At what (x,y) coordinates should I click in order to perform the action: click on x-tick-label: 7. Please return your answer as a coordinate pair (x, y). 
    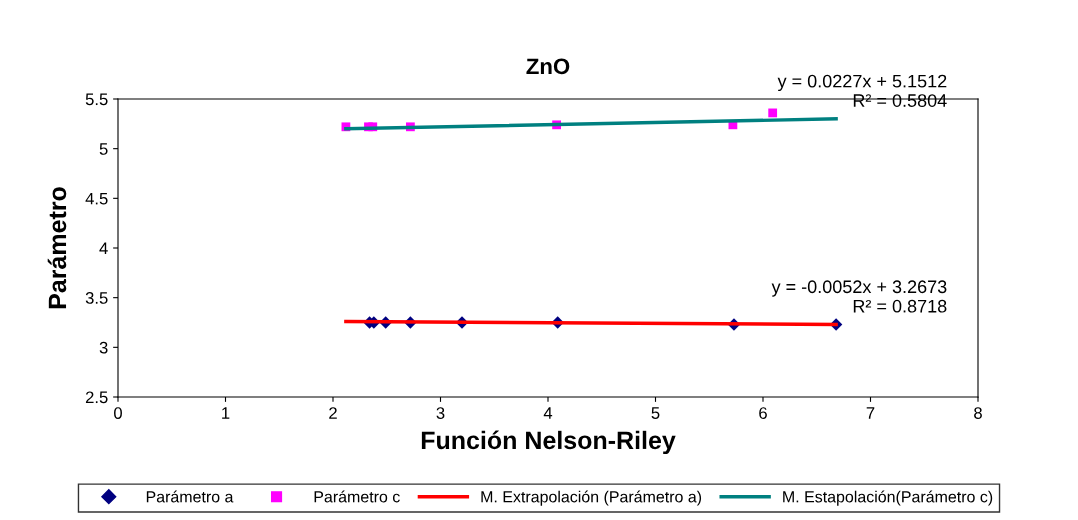
    Looking at the image, I should click on (870, 413).